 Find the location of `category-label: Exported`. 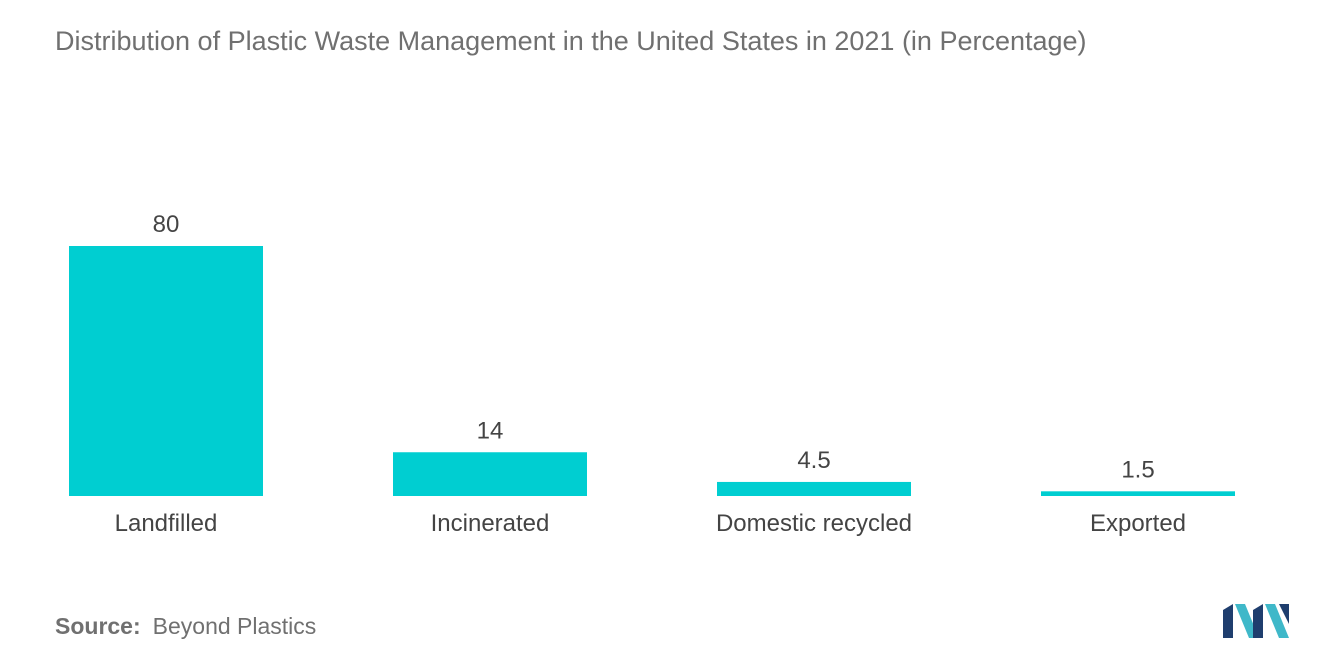

category-label: Exported is located at coordinates (1138, 523).